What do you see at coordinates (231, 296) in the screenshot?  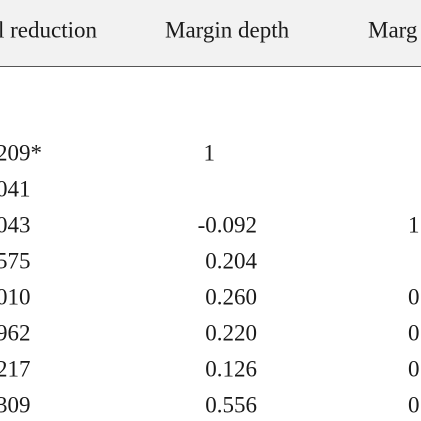 I see `table-cell: 0.260` at bounding box center [231, 296].